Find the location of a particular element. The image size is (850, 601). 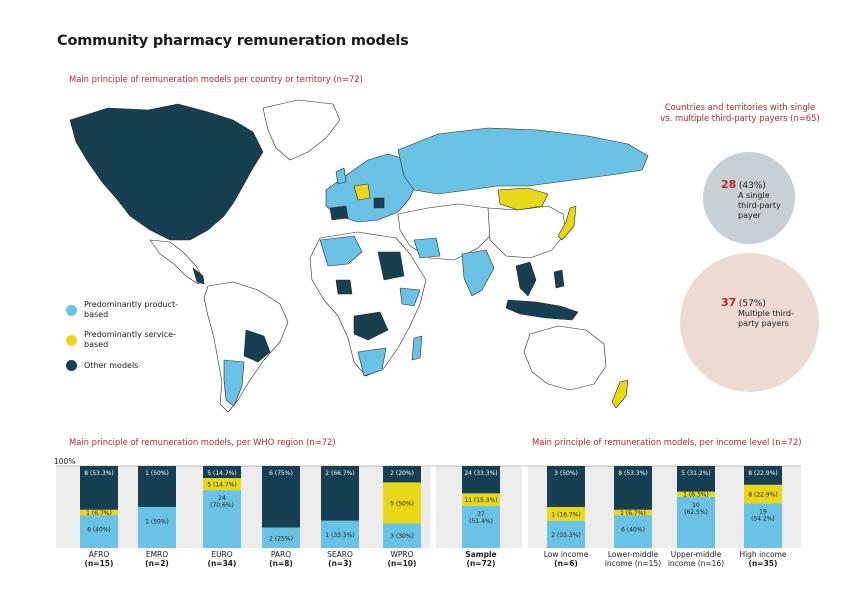

single-payer-circle: 28 (43%) A single third-party payer is located at coordinates (749, 198).